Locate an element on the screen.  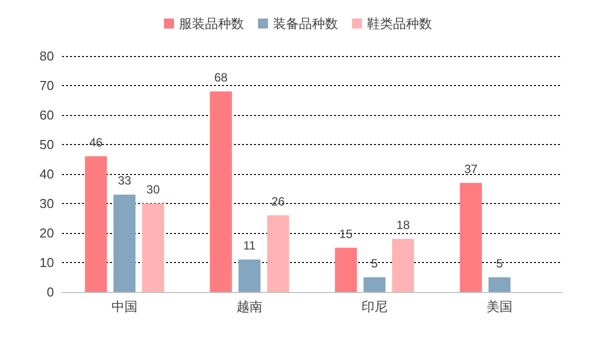
y-tick-label: 0 is located at coordinates (50, 292).